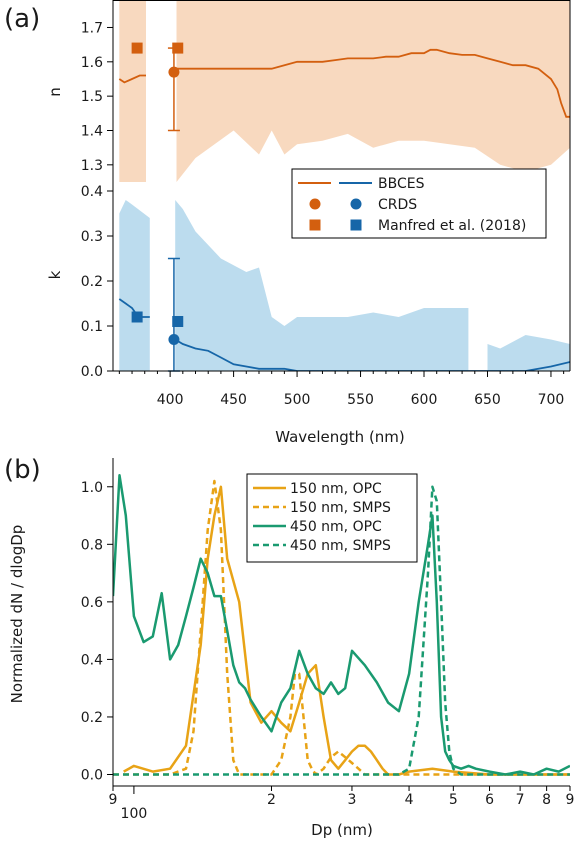 The width and height of the screenshot is (575, 850). I want to click on panel-a-legend: BBCES CRDS Manfred et al. (2018), so click(419, 203).